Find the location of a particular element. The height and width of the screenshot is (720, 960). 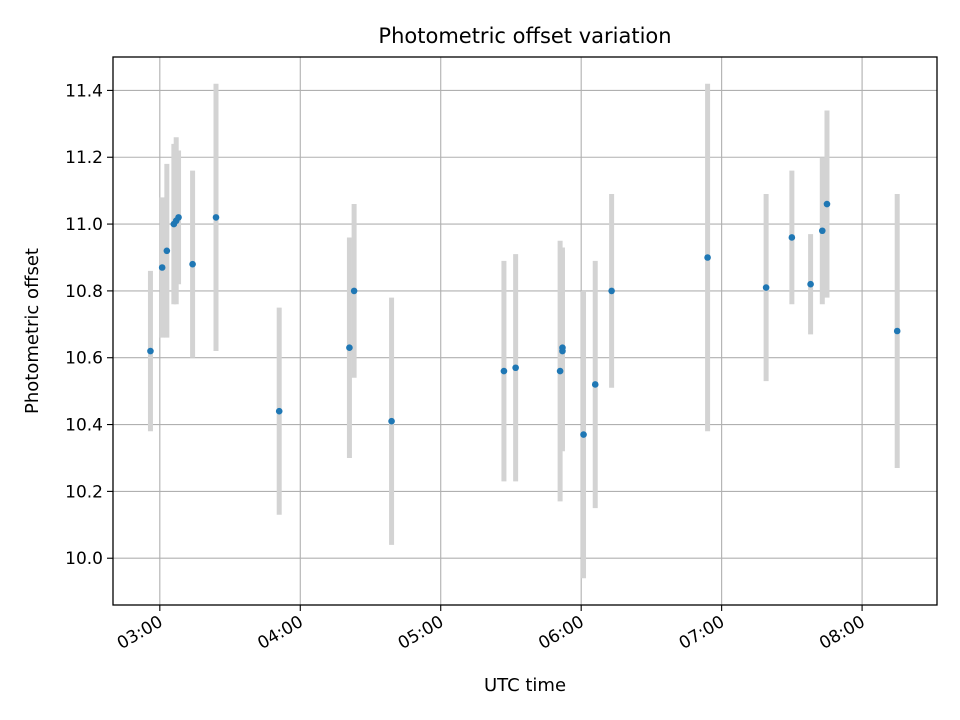

y-tick-label: 11.0 is located at coordinates (84, 225).